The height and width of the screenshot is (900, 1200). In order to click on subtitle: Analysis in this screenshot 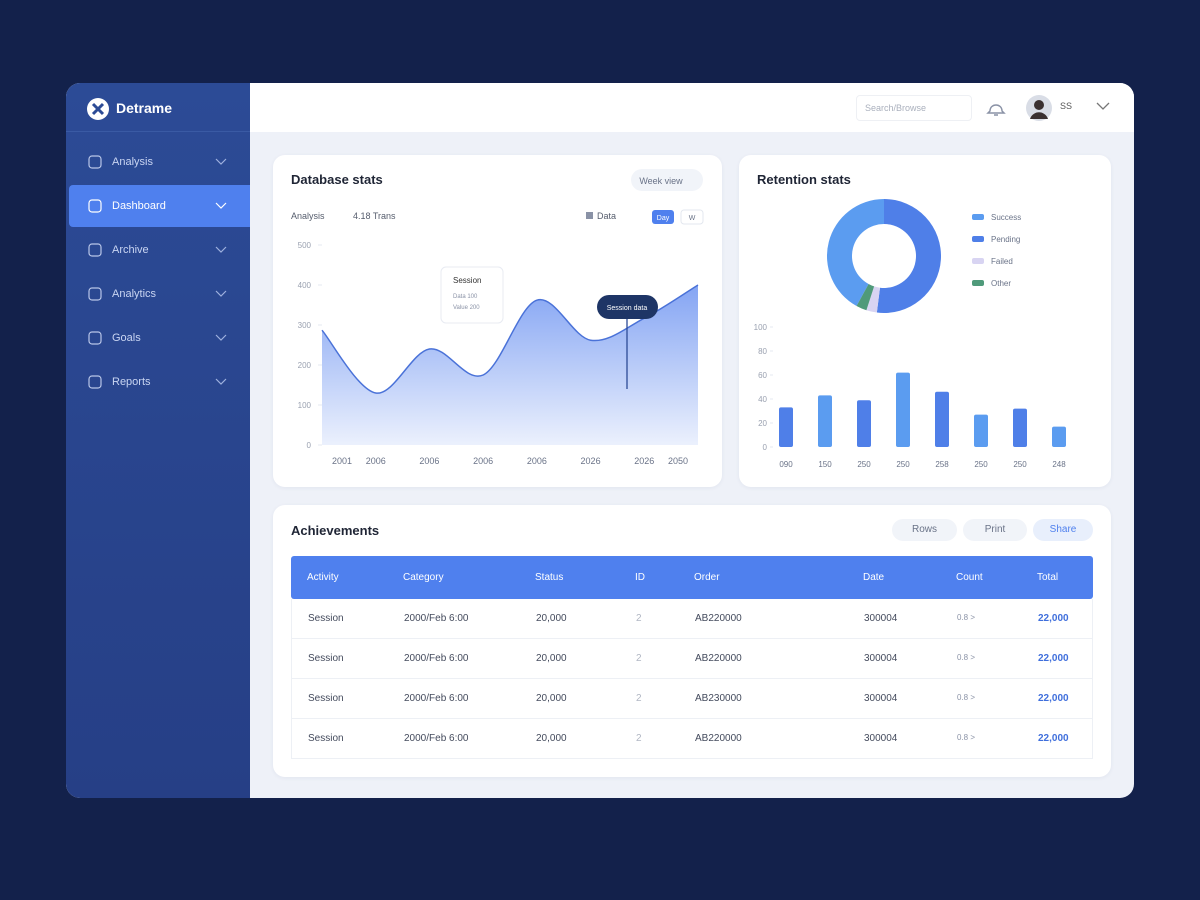, I will do `click(308, 216)`.